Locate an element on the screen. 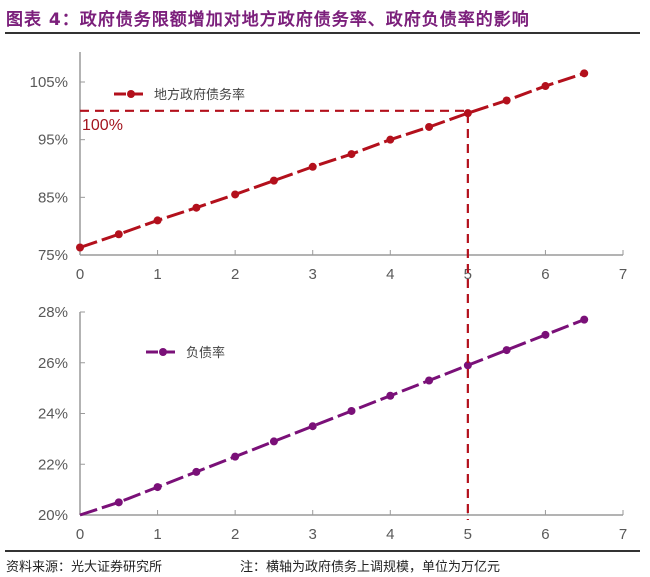  legend-item: 负债率 is located at coordinates (185, 353).